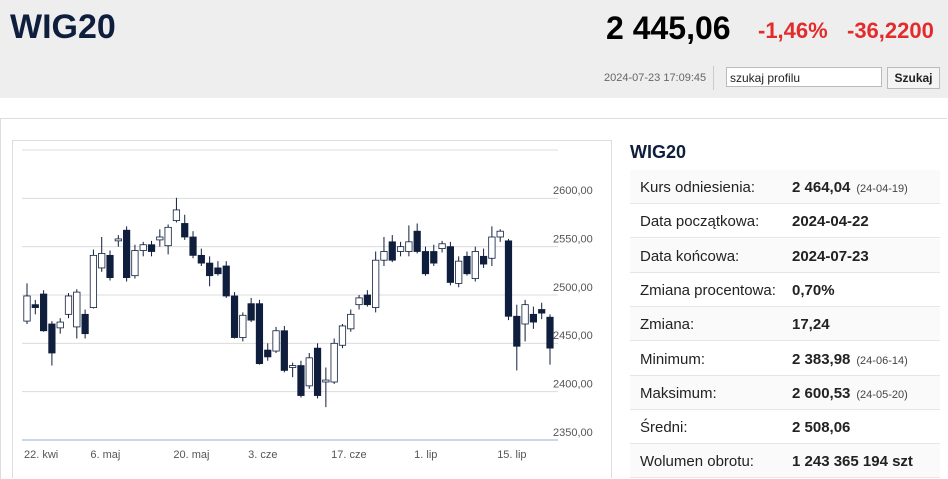 The image size is (948, 479). Describe the element at coordinates (882, 360) in the screenshot. I see `stats-note: (24-06-14)` at that location.